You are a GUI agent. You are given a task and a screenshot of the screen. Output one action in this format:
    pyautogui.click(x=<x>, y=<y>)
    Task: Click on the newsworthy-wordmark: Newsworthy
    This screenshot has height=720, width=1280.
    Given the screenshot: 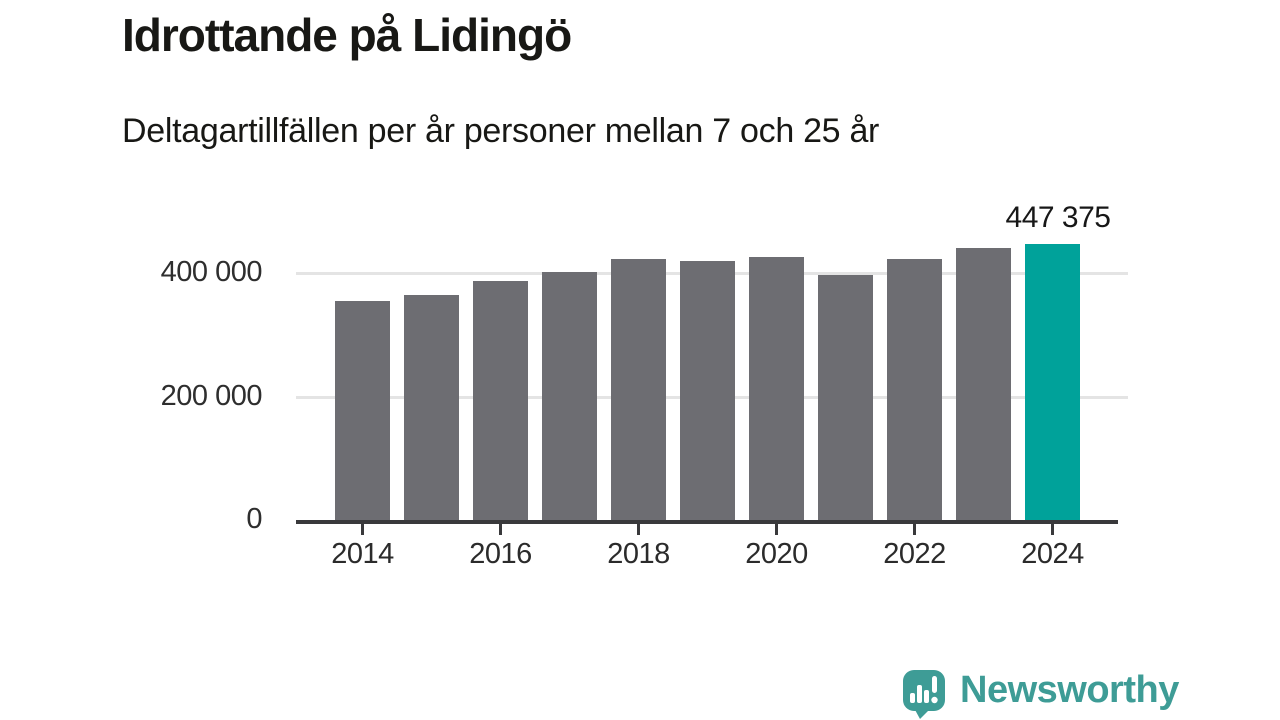 What is the action you would take?
    pyautogui.click(x=1069, y=690)
    